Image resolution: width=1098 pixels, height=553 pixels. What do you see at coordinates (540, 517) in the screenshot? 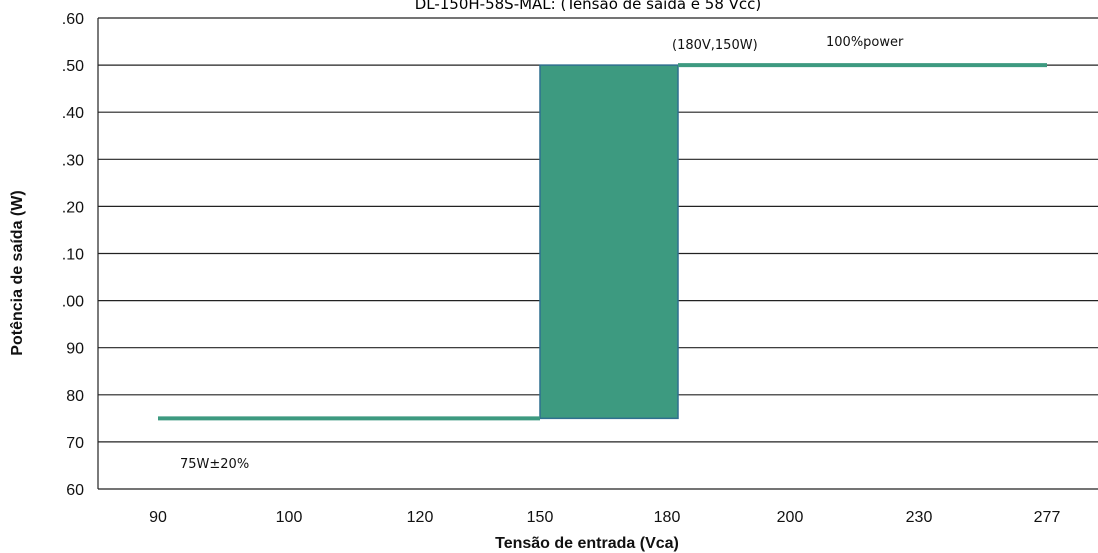
I see `x-tick-label: 150` at bounding box center [540, 517].